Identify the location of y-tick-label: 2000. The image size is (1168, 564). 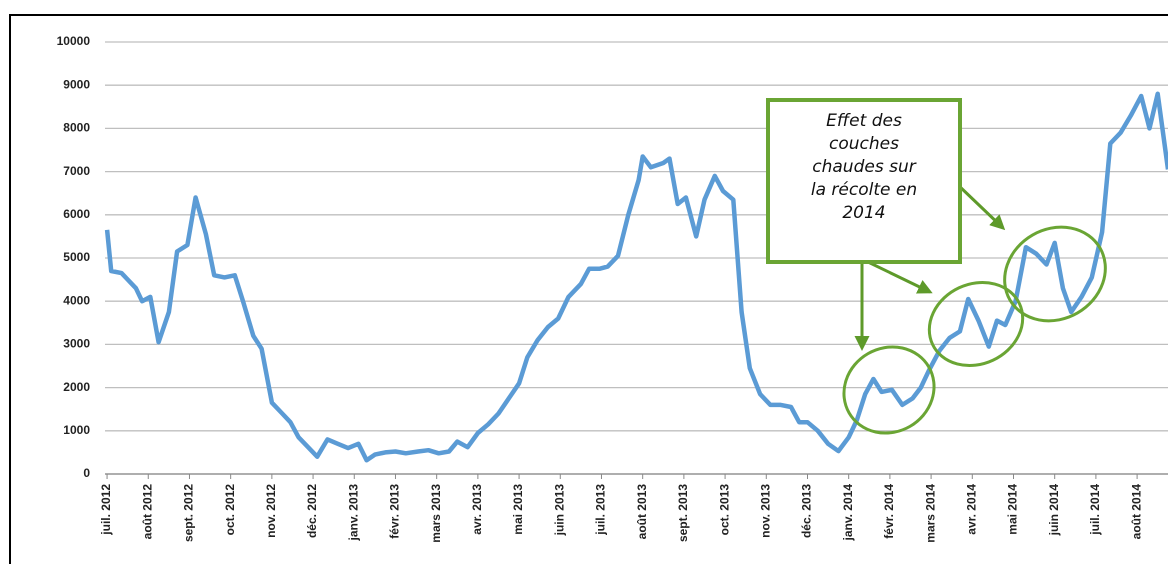
(76, 387).